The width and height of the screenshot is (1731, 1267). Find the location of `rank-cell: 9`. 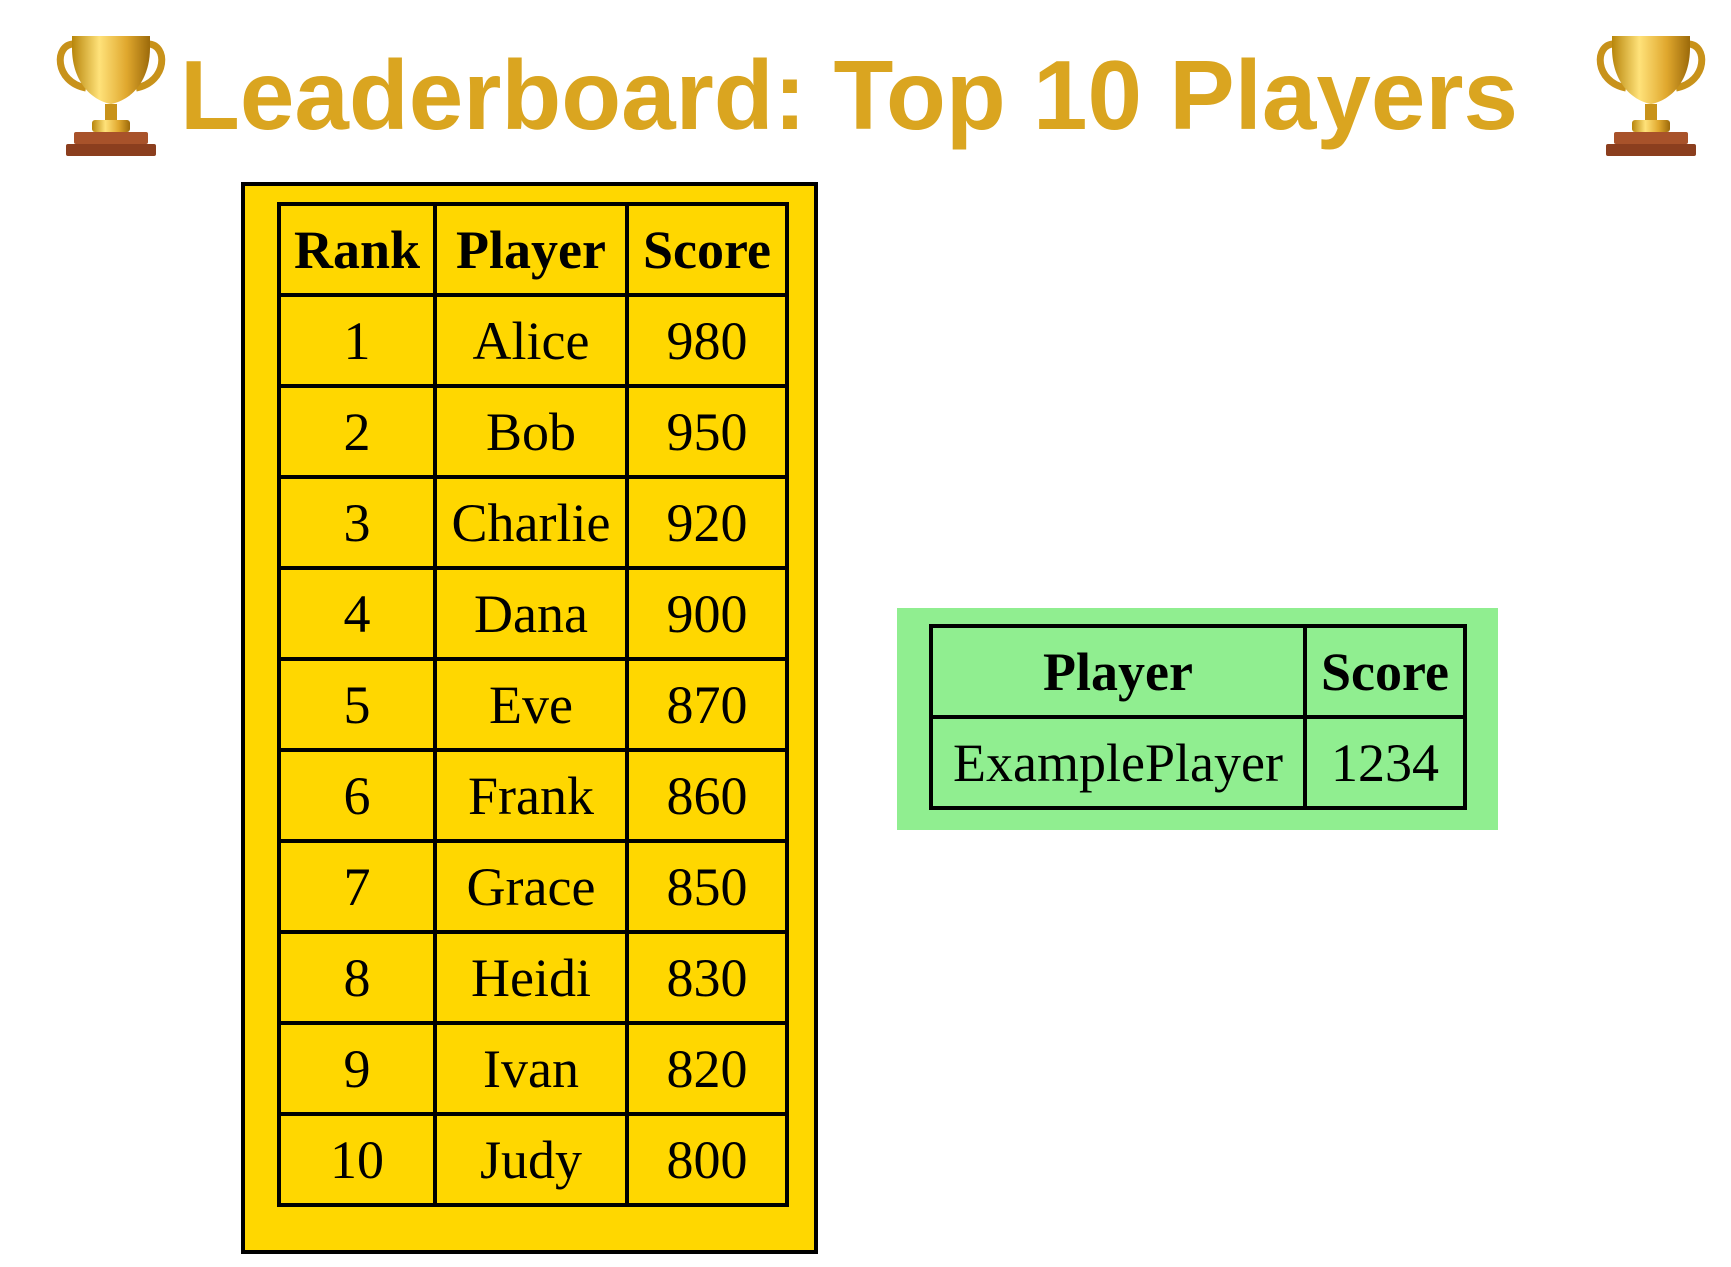

rank-cell: 9 is located at coordinates (357, 1068).